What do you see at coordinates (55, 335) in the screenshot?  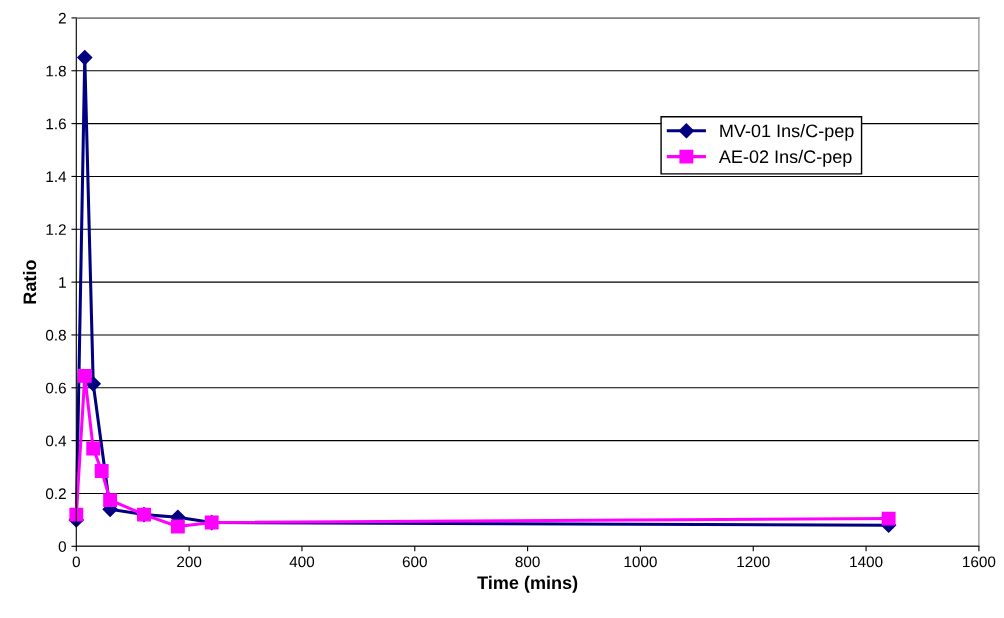 I see `y-tick-label: 0.8` at bounding box center [55, 335].